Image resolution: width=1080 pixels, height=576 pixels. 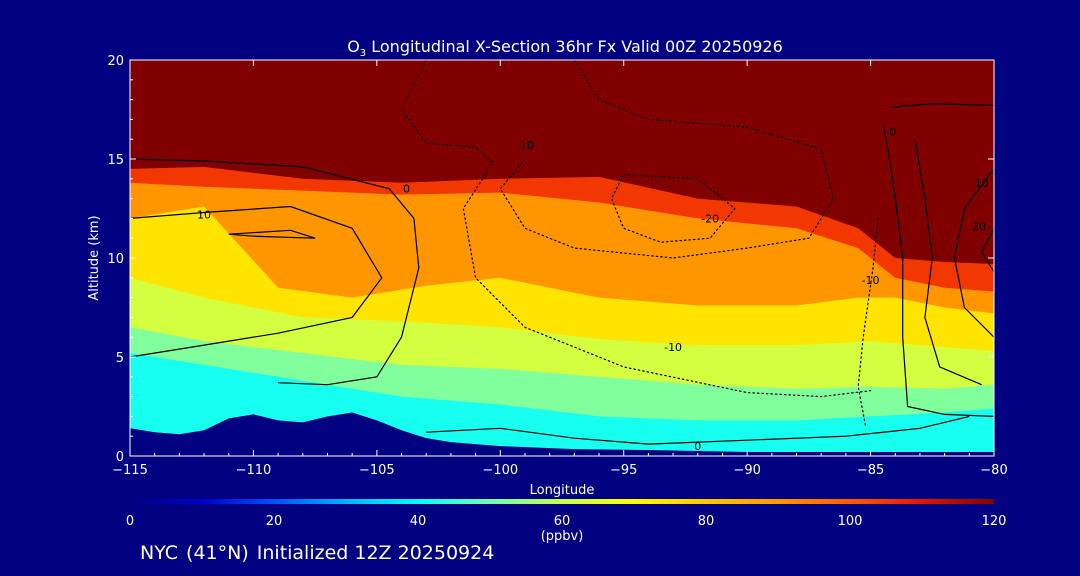 I want to click on initialized-time: Initialized 12Z 20250924, so click(x=375, y=553).